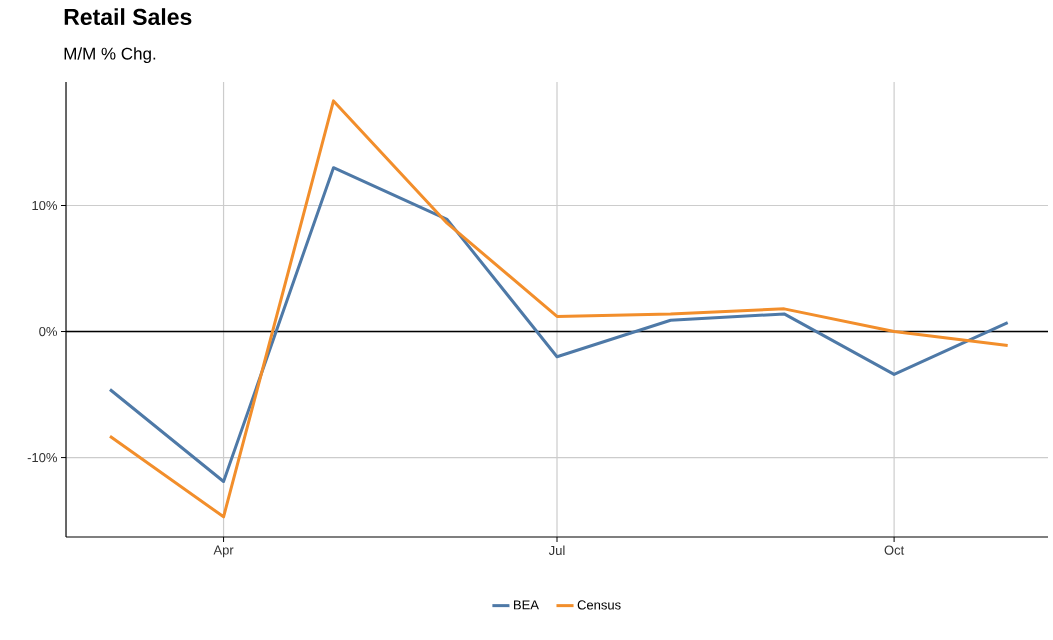 The image size is (1053, 640). Describe the element at coordinates (894, 550) in the screenshot. I see `x-tick-label: Oct` at that location.